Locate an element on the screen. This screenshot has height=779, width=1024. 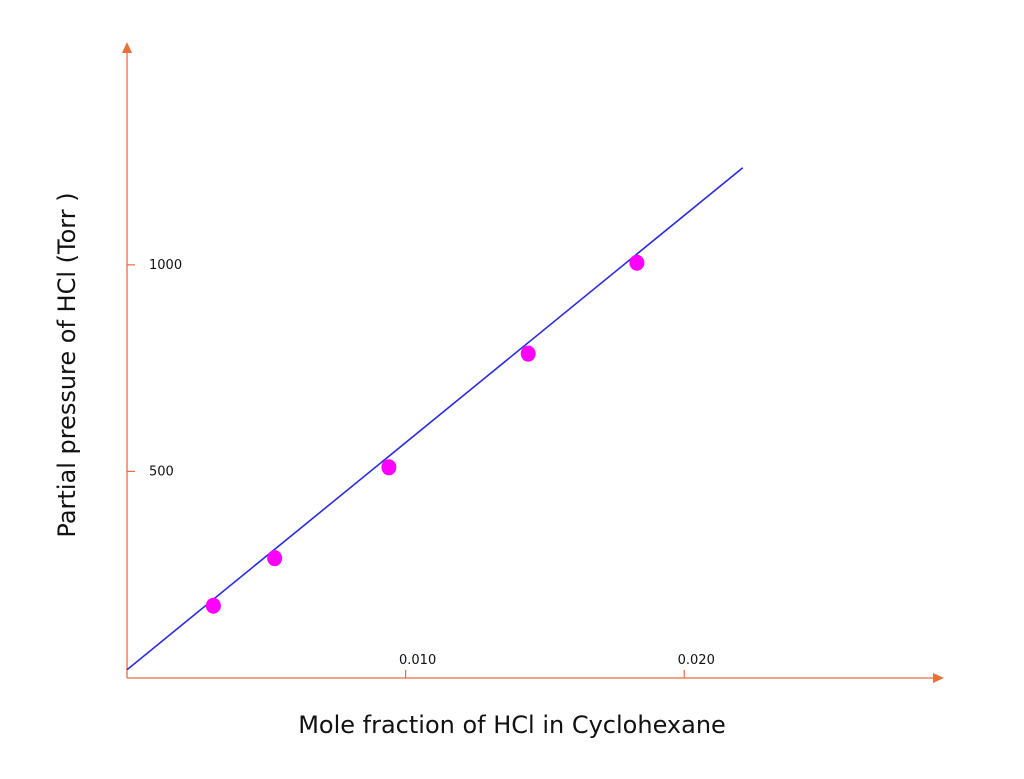
x-tick-label-1: 0.020 is located at coordinates (696, 660).